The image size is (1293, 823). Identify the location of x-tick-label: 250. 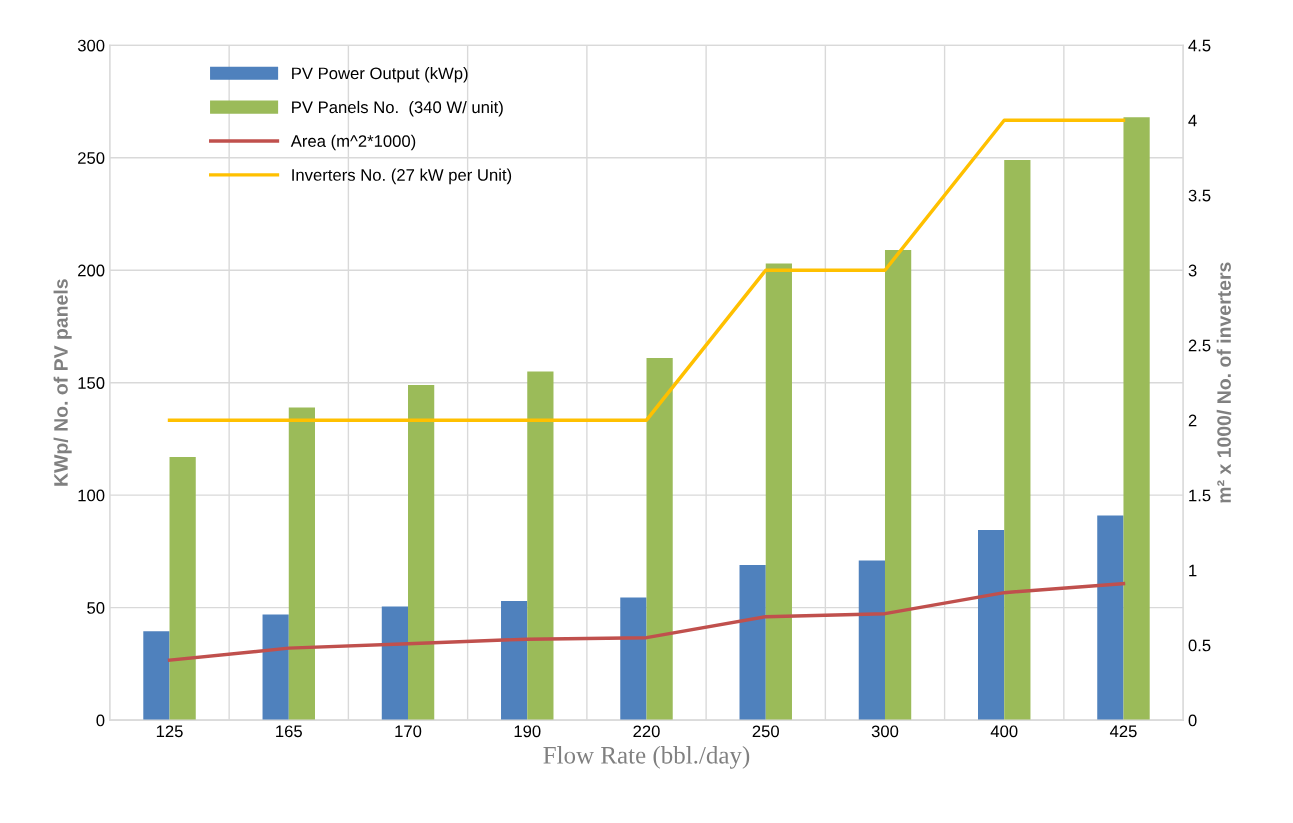
(765, 731).